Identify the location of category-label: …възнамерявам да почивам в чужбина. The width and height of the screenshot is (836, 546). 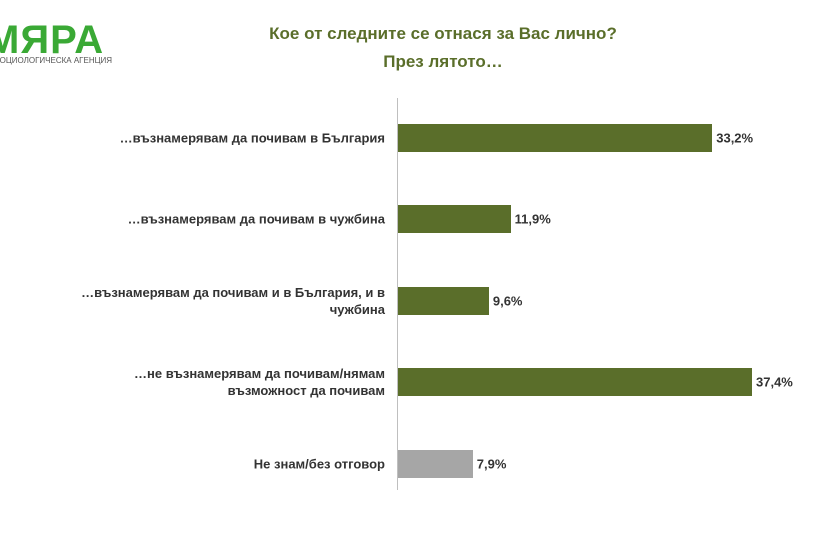
(256, 219).